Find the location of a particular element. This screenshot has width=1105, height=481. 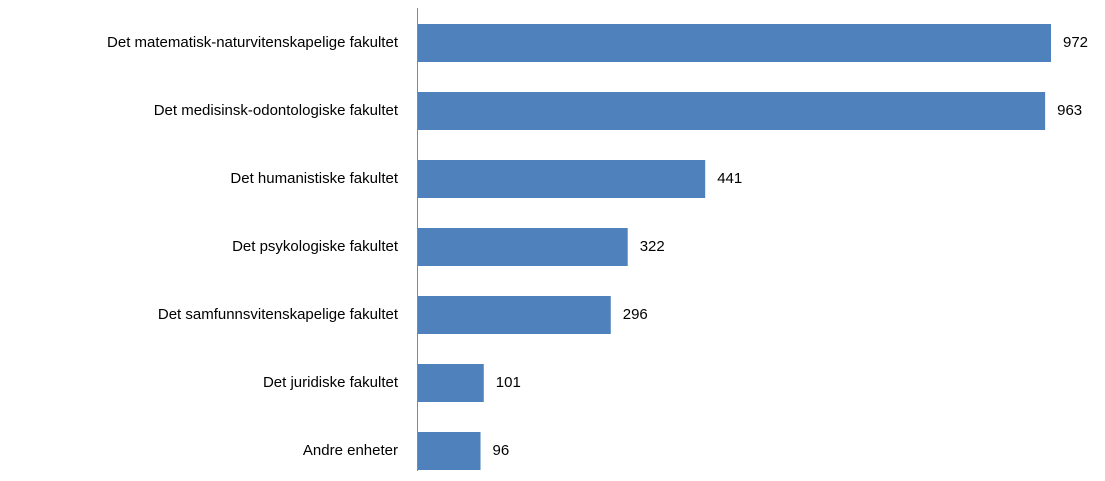

value-label: 296 is located at coordinates (635, 314).